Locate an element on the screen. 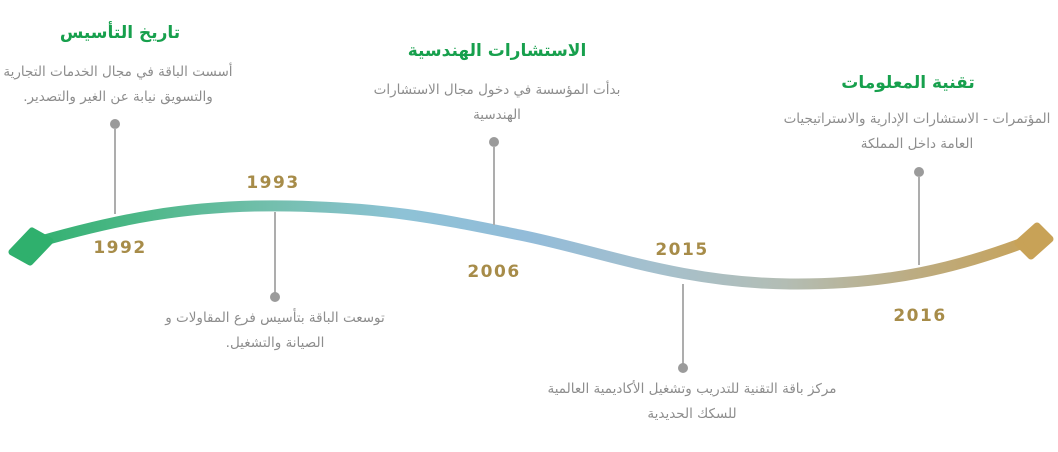  timeline-end-arrow-icon is located at coordinates (1034, 241).